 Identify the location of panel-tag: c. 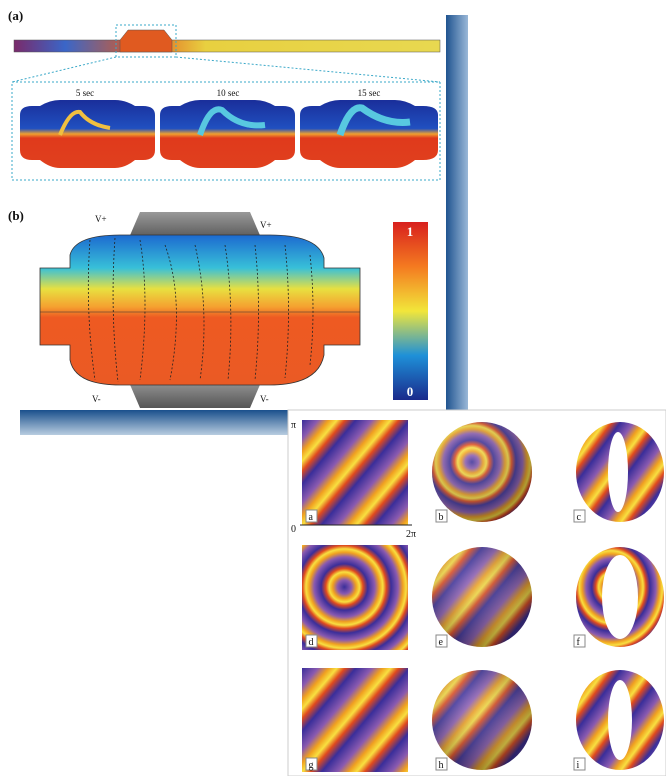
(579, 517).